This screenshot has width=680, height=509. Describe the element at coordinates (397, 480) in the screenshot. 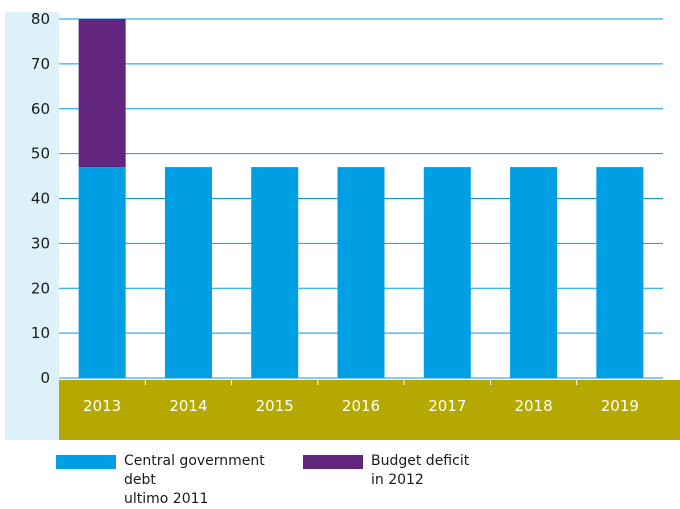

I see `legend-label-deficit-line2: in 2012` at that location.